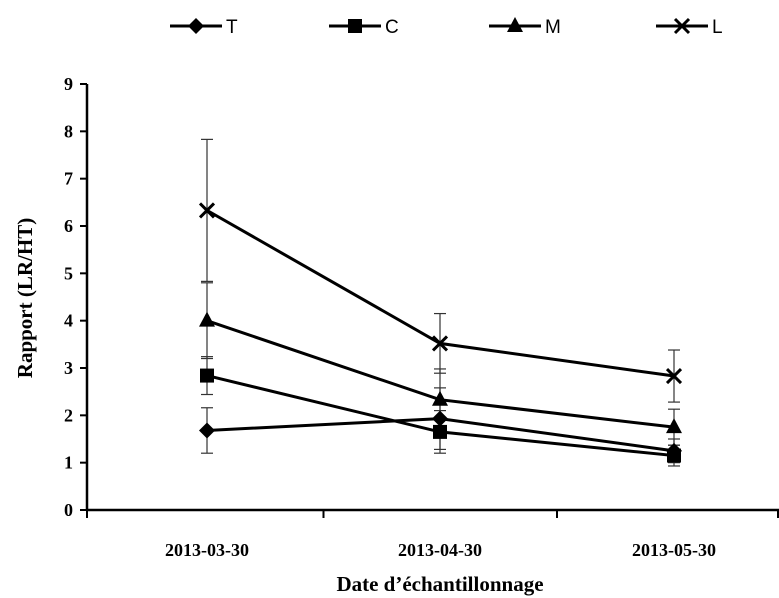  I want to click on x-tick-label: 2013-03-30, so click(207, 550).